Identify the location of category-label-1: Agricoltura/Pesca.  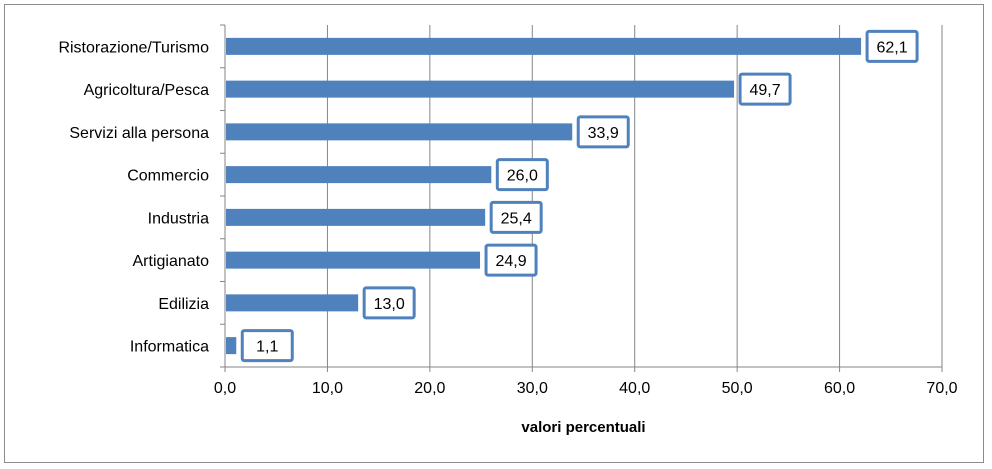
(146, 90).